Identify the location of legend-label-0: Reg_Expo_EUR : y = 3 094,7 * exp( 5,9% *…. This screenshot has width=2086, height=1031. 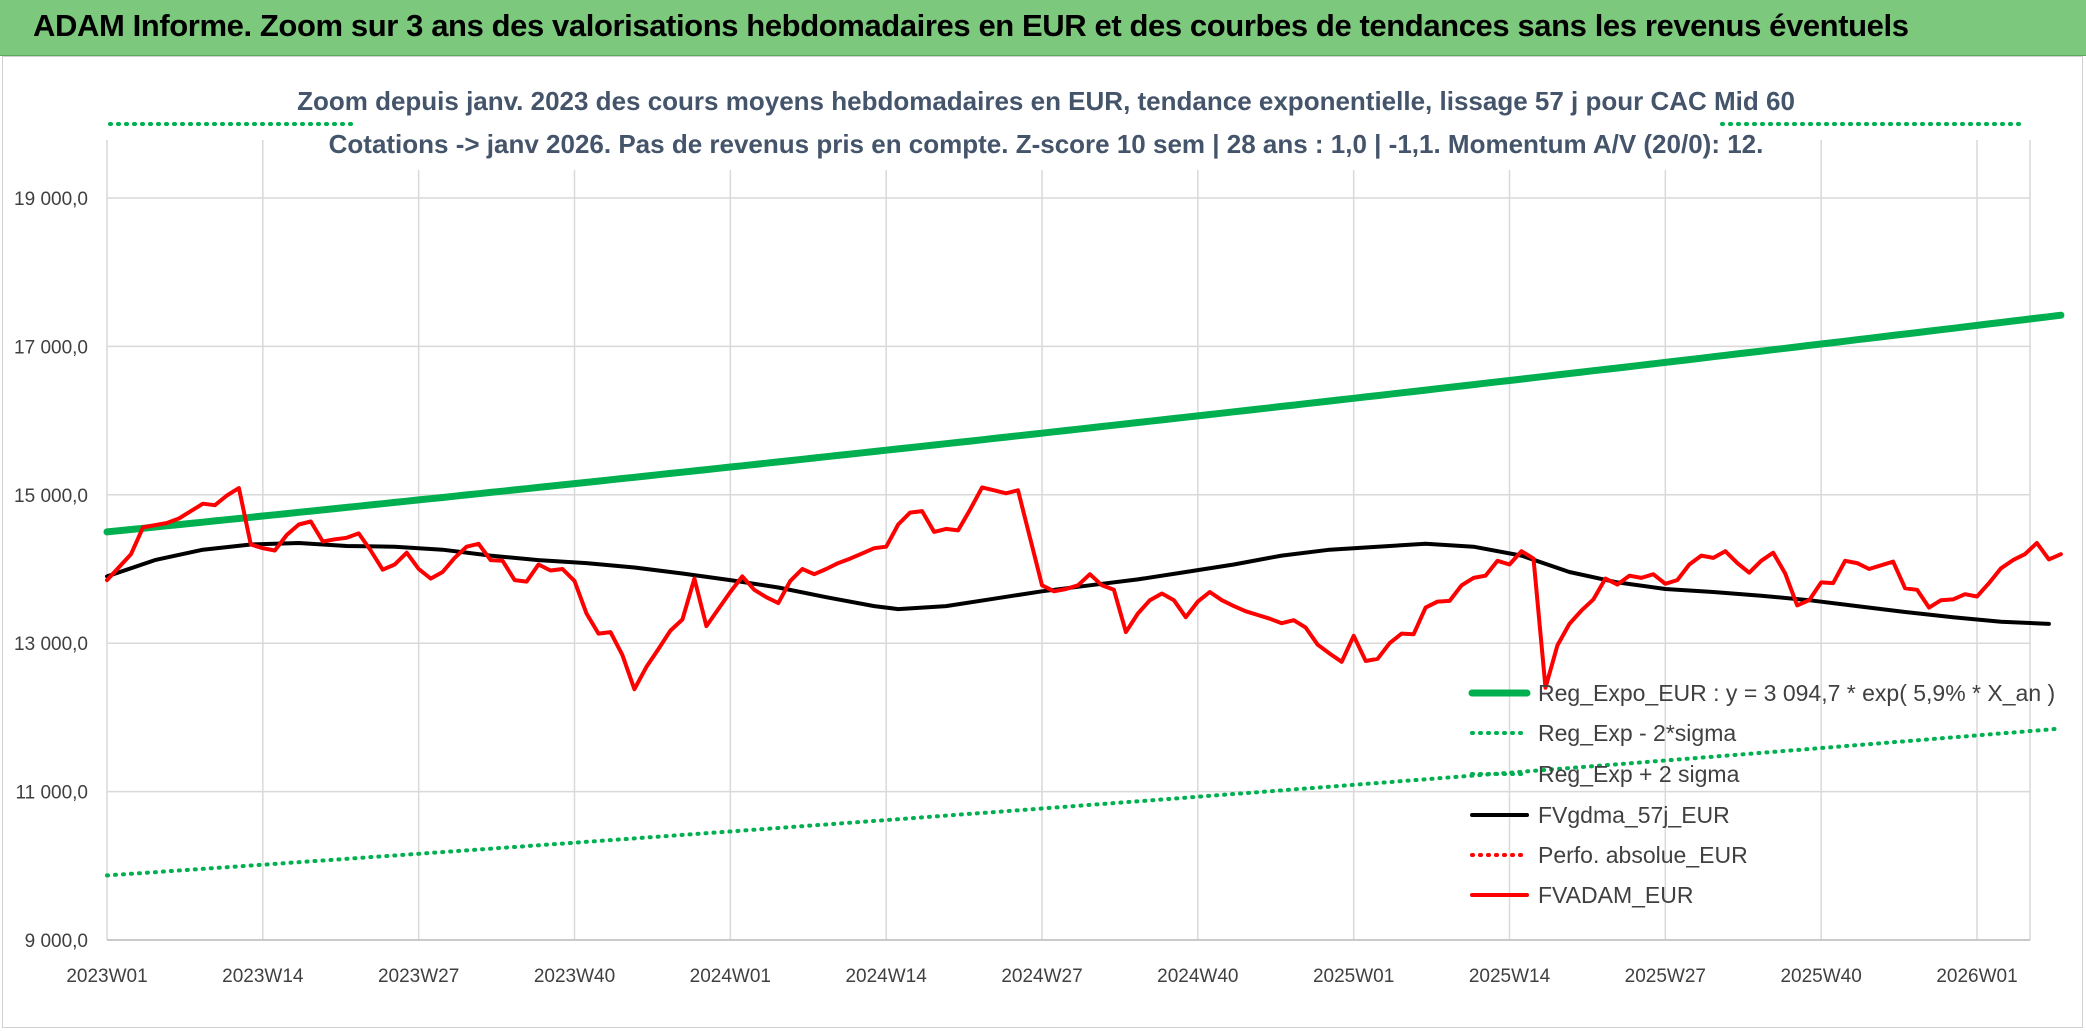
(1796, 693).